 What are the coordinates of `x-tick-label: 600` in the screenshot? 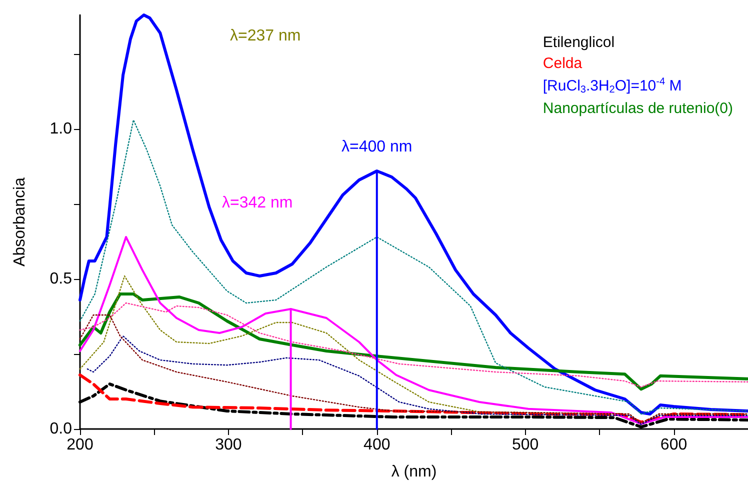 It's located at (674, 445).